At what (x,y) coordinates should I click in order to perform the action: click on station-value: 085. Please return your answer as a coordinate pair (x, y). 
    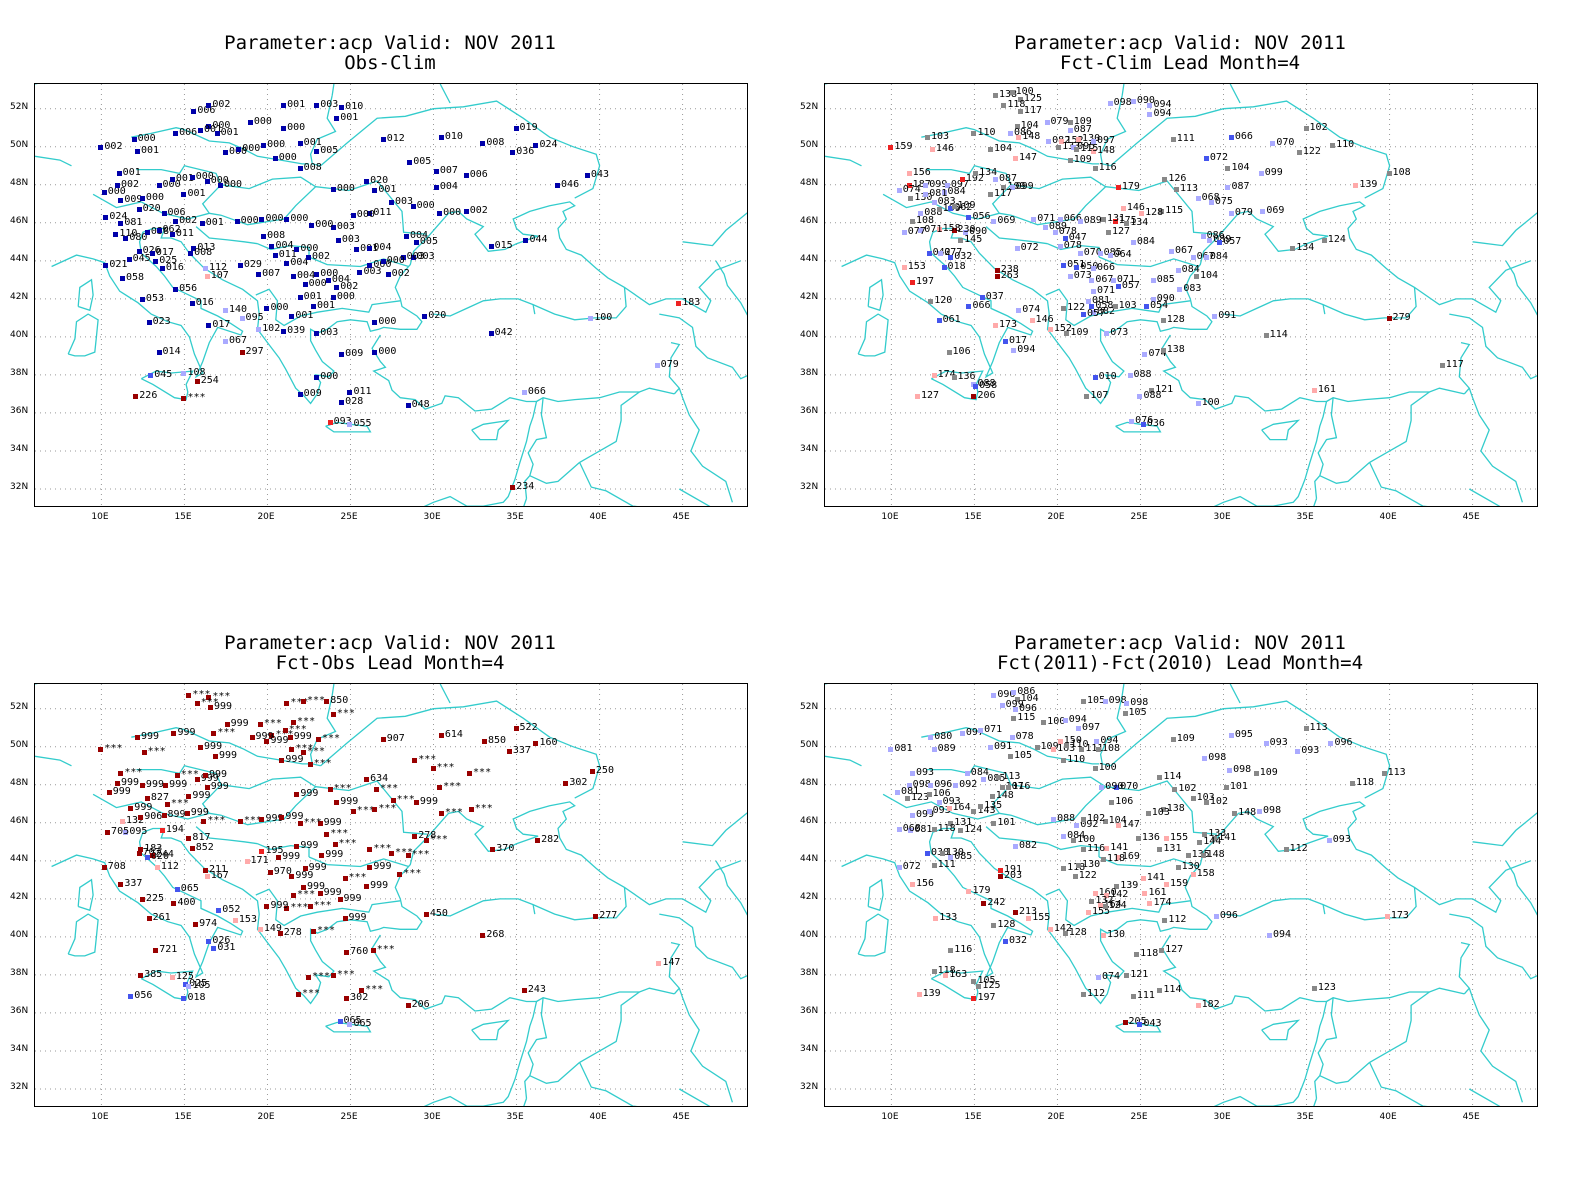
    Looking at the image, I should click on (1162, 279).